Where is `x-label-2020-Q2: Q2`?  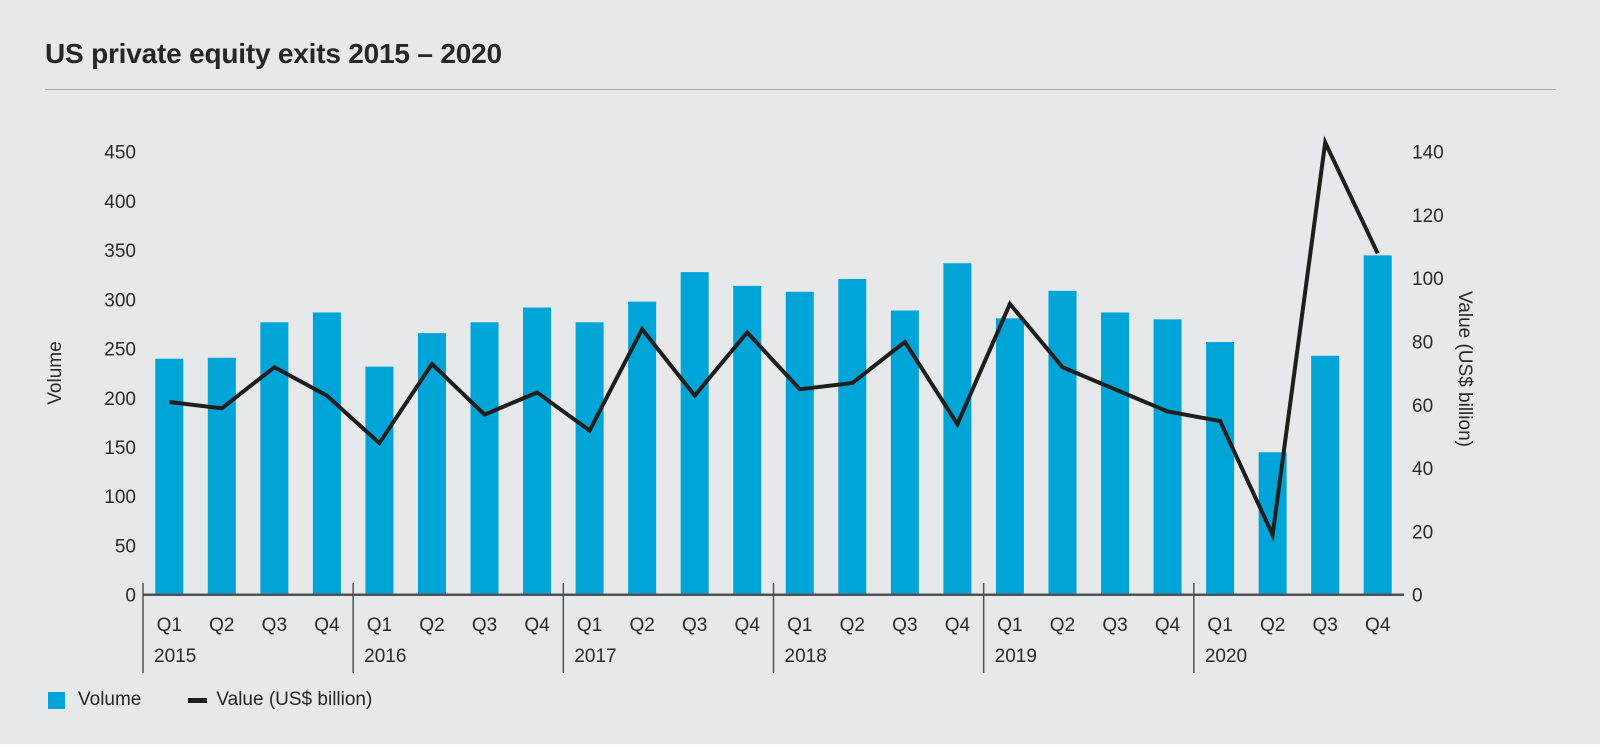 x-label-2020-Q2: Q2 is located at coordinates (1272, 625).